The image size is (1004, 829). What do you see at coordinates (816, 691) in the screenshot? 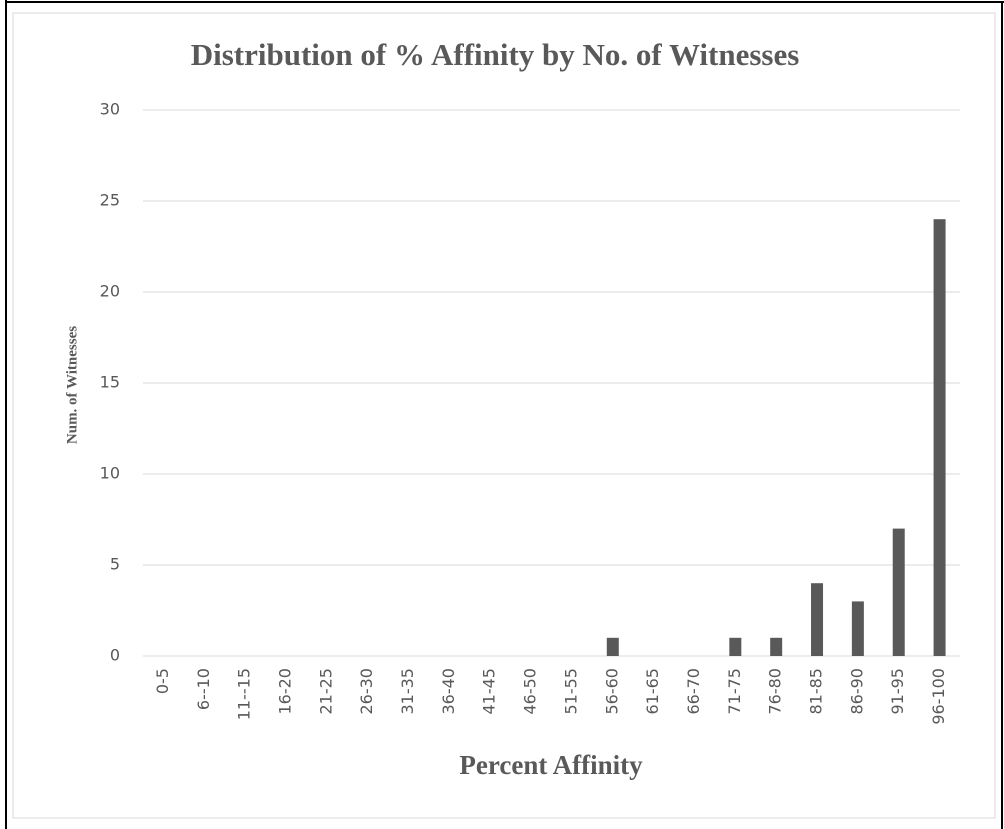
I see `x-tick-label: 81-85` at bounding box center [816, 691].